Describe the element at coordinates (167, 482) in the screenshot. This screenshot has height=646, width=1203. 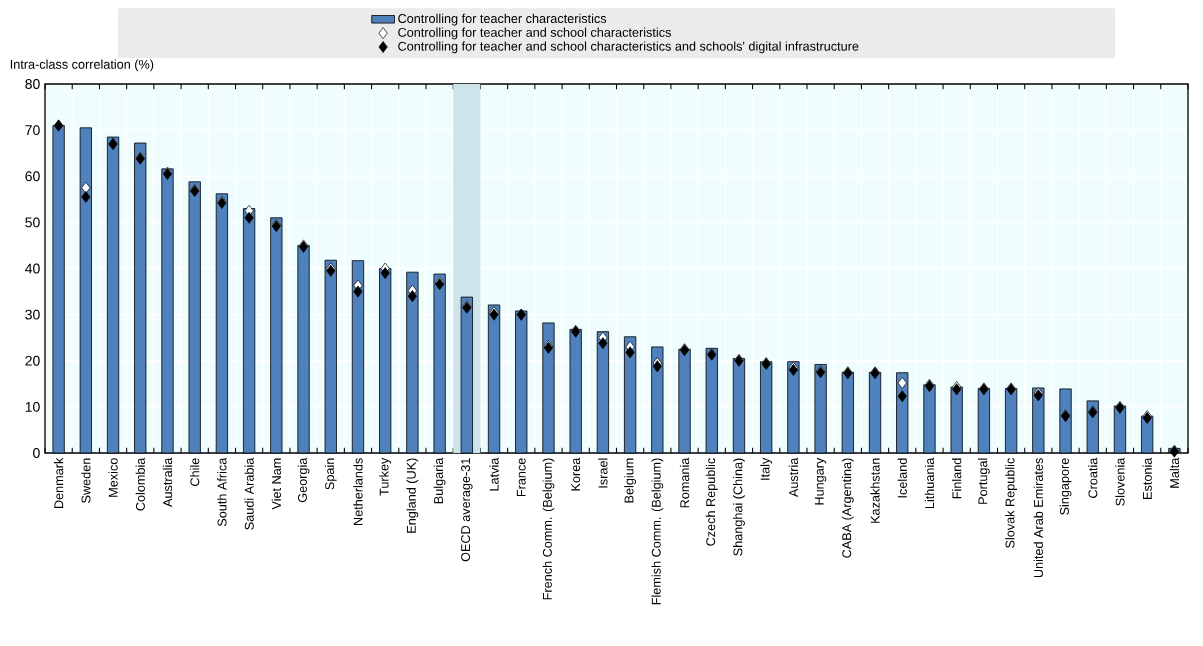
I see `x-tick-label: Australia` at that location.